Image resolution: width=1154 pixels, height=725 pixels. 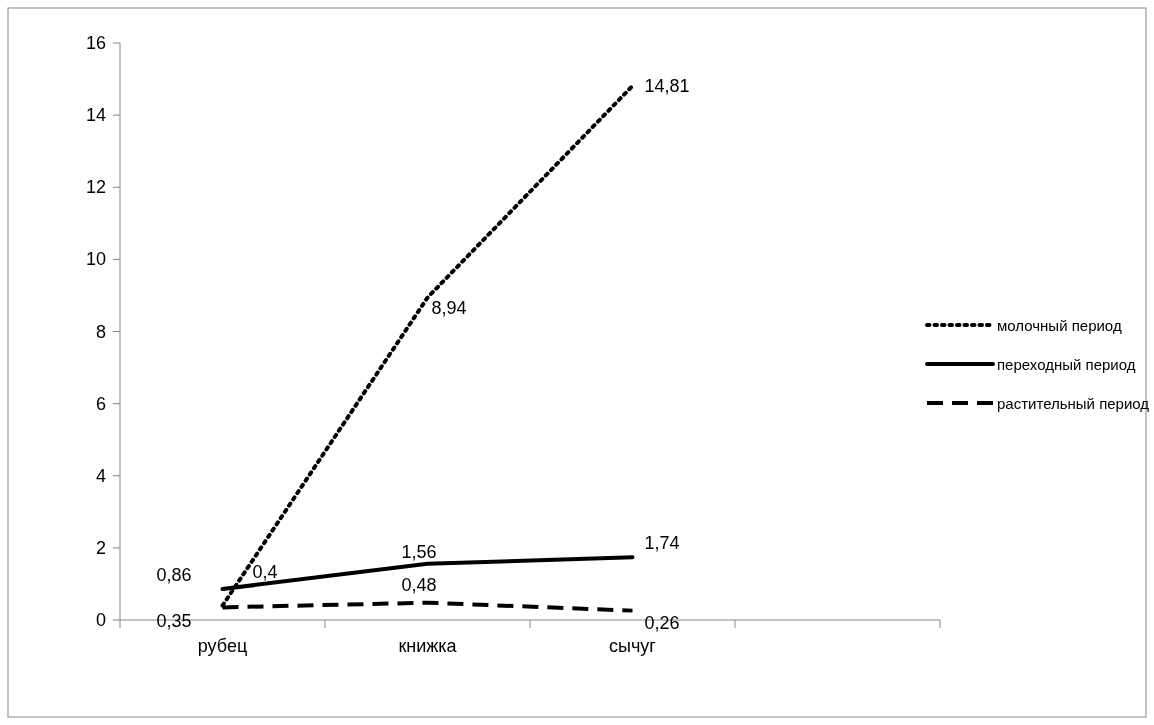 What do you see at coordinates (419, 584) in the screenshot?
I see `data-label: 0,48` at bounding box center [419, 584].